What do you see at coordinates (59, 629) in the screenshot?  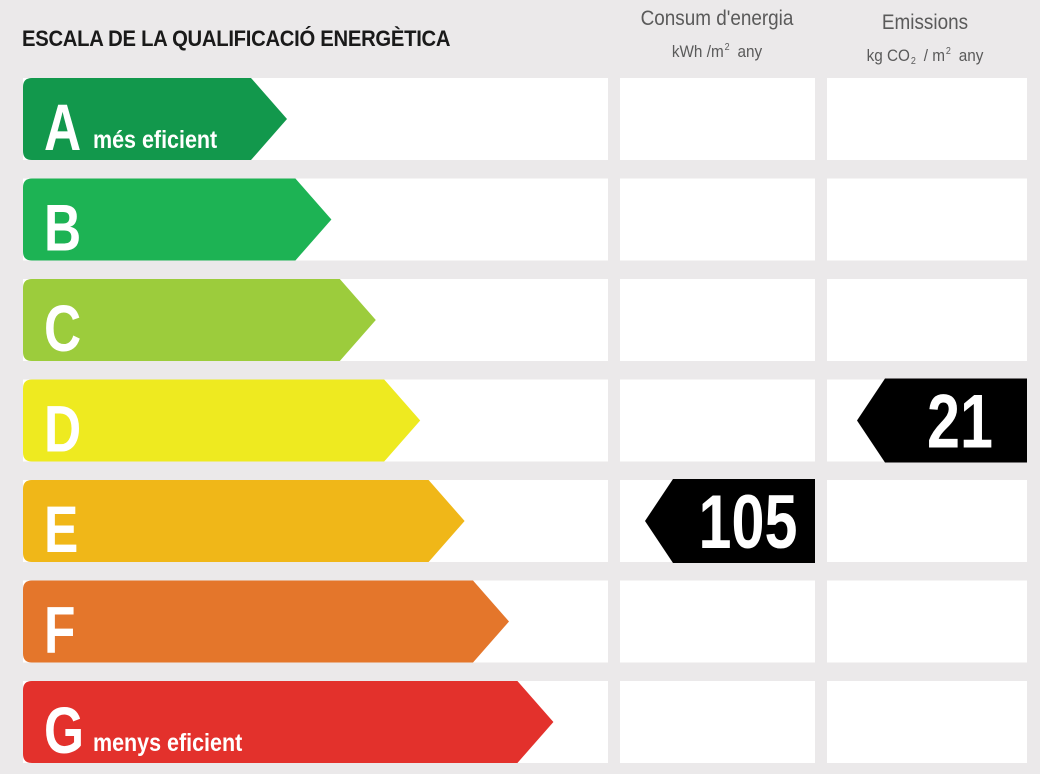 I see `rating-letter-f: F` at bounding box center [59, 629].